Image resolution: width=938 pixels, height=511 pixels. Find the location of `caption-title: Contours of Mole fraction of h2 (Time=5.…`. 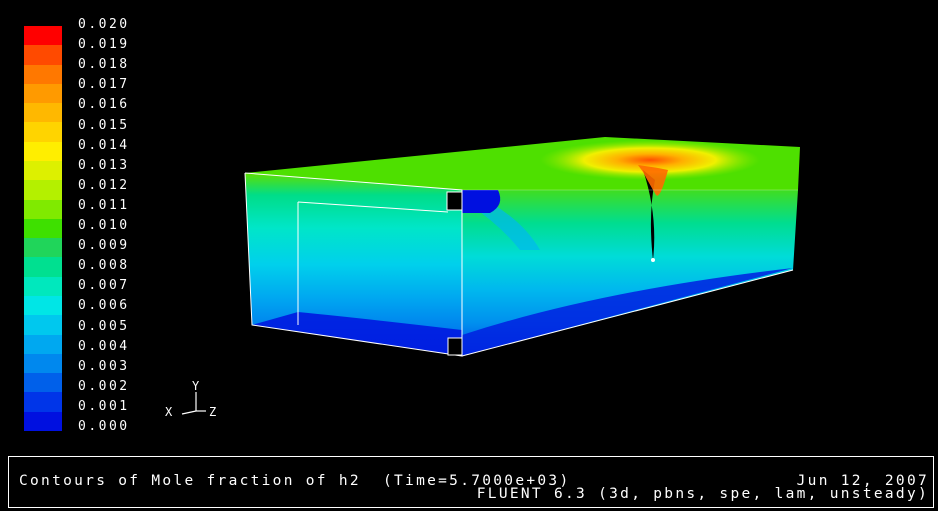

caption-title: Contours of Mole fraction of h2 (Time=5.… is located at coordinates (295, 481).